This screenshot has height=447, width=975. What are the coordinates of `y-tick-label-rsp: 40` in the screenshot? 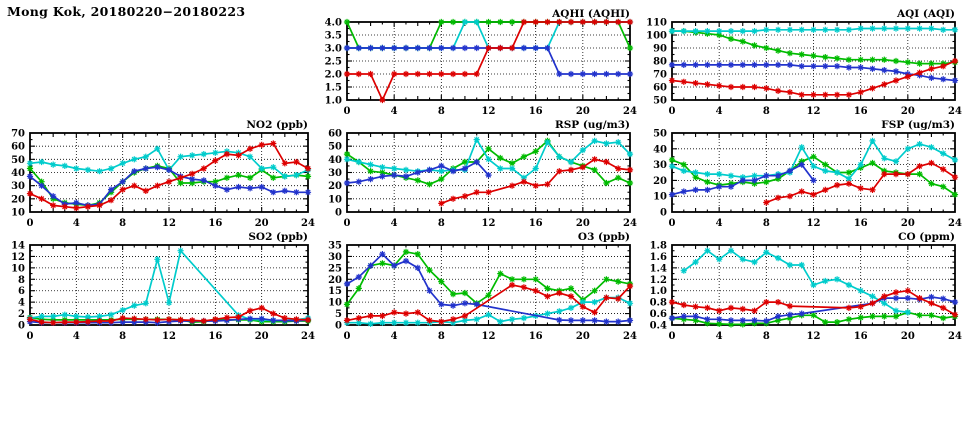 It's located at (335, 160).